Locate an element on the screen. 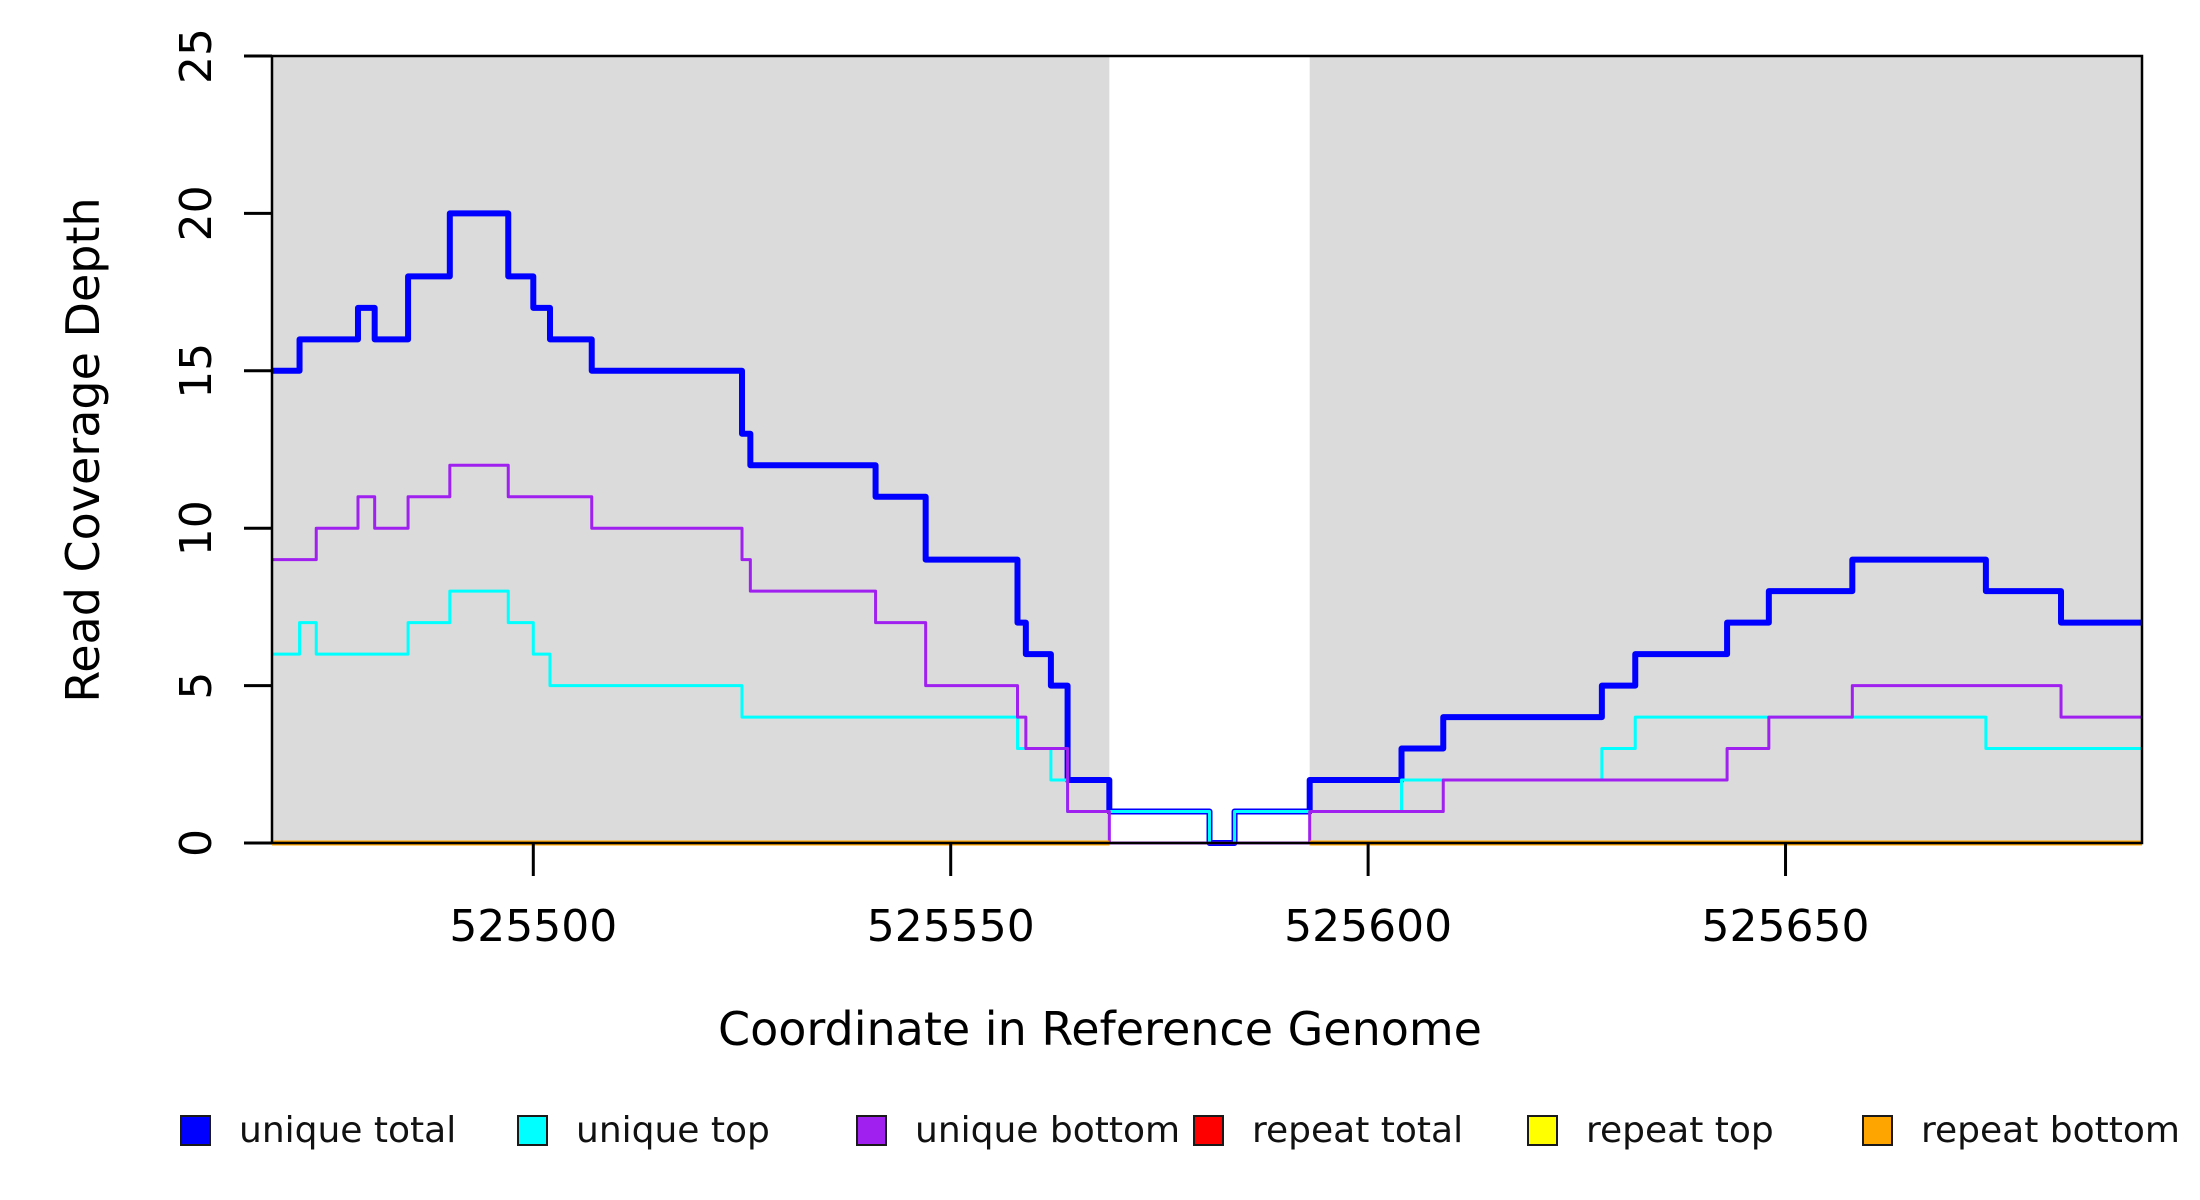 The image size is (2200, 1200). y-tick-label: 0 is located at coordinates (196, 843).